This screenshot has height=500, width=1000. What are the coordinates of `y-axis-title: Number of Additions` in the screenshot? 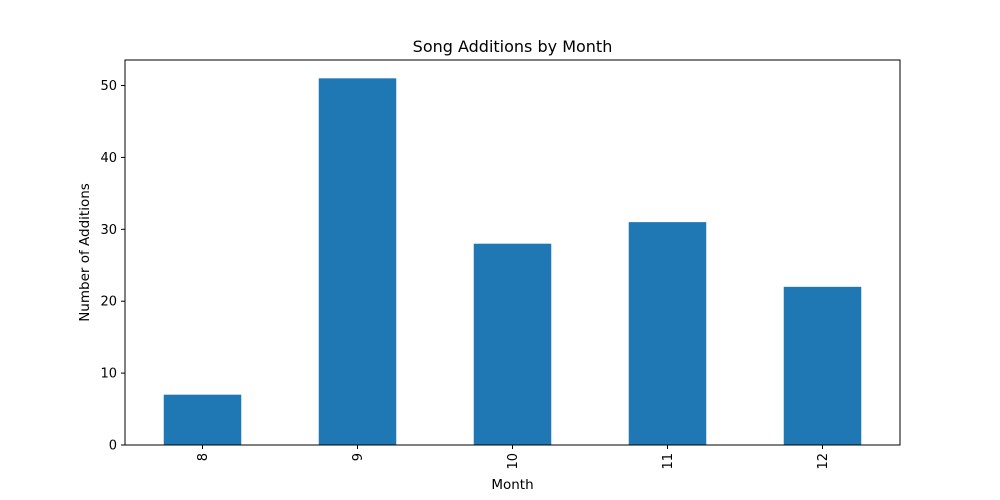 It's located at (85, 252).